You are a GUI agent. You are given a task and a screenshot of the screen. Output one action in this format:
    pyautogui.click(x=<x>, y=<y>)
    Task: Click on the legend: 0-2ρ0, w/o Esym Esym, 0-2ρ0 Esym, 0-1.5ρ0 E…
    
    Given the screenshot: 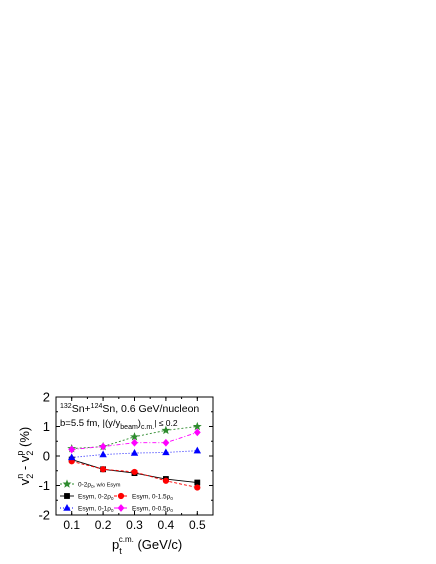 What is the action you would take?
    pyautogui.click(x=116, y=496)
    